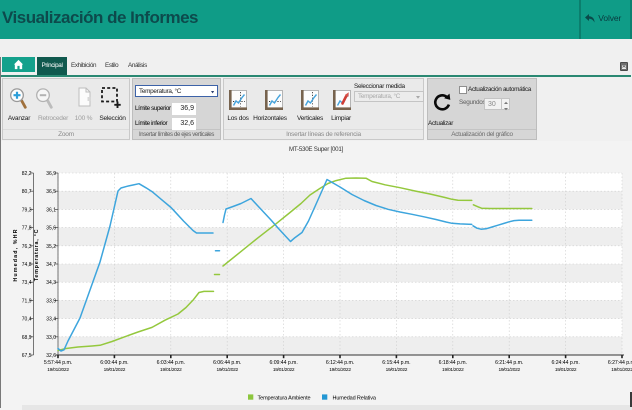 The image size is (632, 410). What do you see at coordinates (51, 301) in the screenshot?
I see `svg-text: 33,9` at bounding box center [51, 301].